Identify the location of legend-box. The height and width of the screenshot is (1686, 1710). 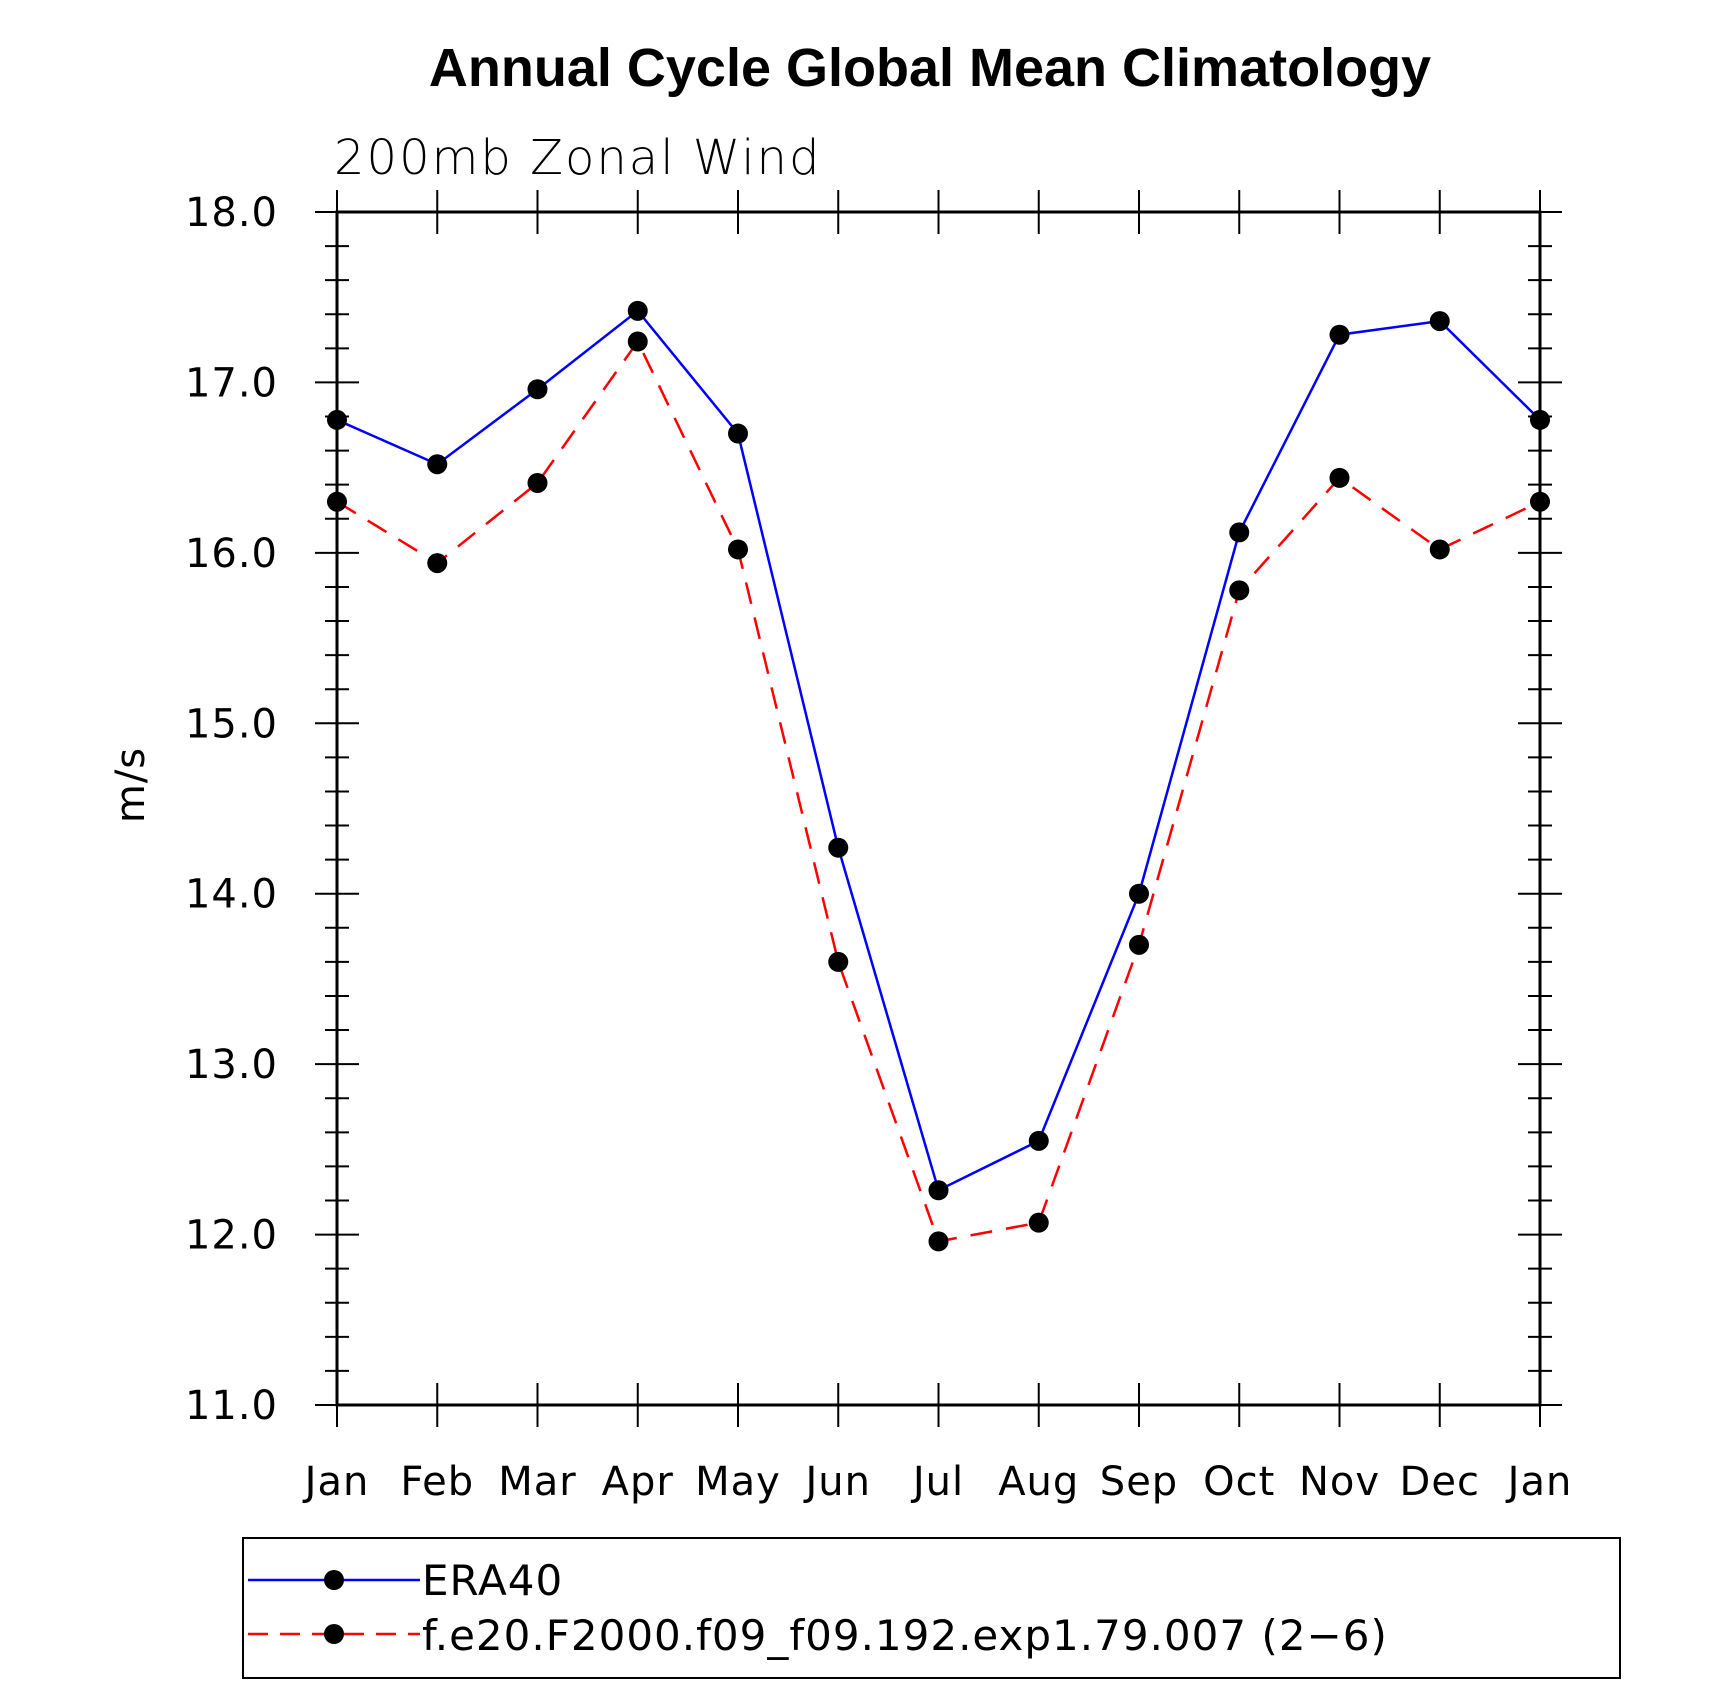
(931, 1608).